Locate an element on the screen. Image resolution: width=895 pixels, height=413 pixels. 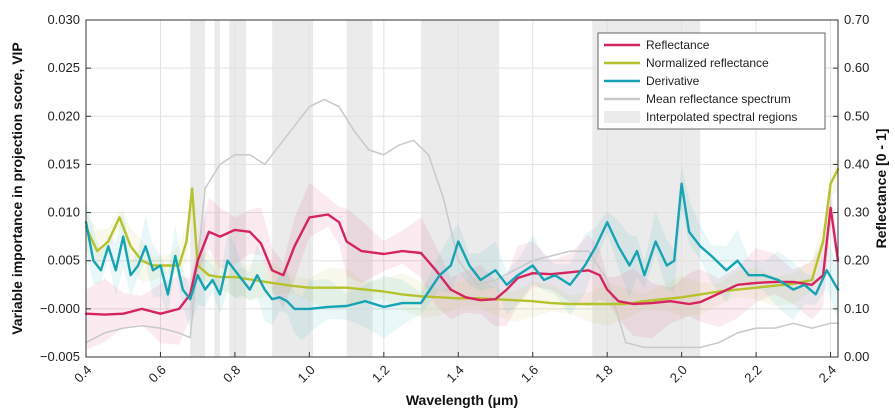
y-tick-label-4: 0.015 is located at coordinates (63, 163).